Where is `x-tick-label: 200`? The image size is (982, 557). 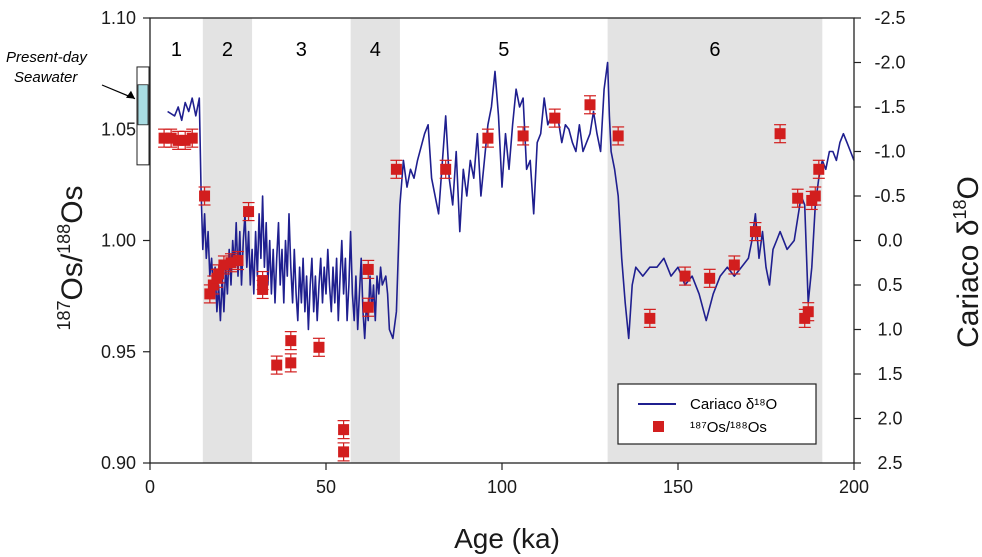 x-tick-label: 200 is located at coordinates (854, 487).